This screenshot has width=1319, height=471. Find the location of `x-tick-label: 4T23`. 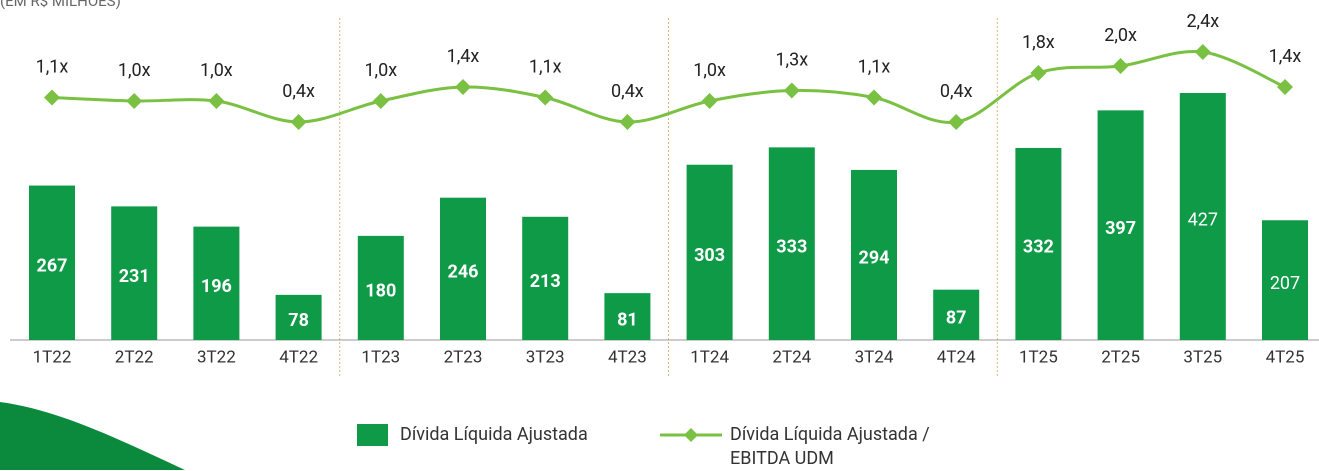

x-tick-label: 4T23 is located at coordinates (627, 357).